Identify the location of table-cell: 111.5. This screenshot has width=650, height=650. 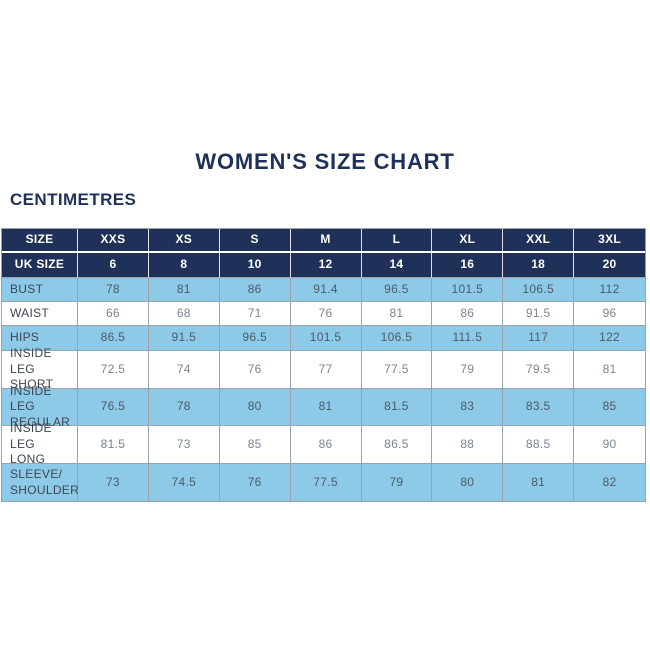
(468, 338).